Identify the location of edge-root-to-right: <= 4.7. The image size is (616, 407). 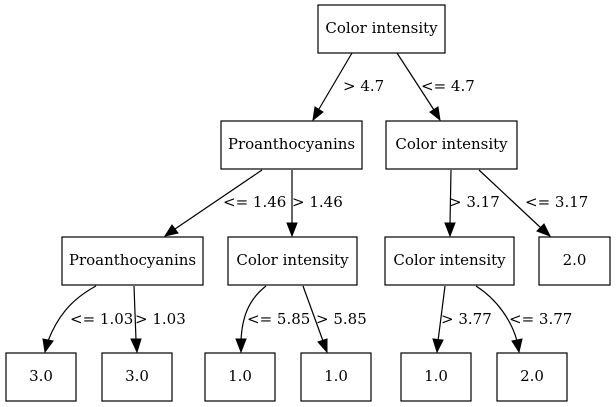
(435, 87).